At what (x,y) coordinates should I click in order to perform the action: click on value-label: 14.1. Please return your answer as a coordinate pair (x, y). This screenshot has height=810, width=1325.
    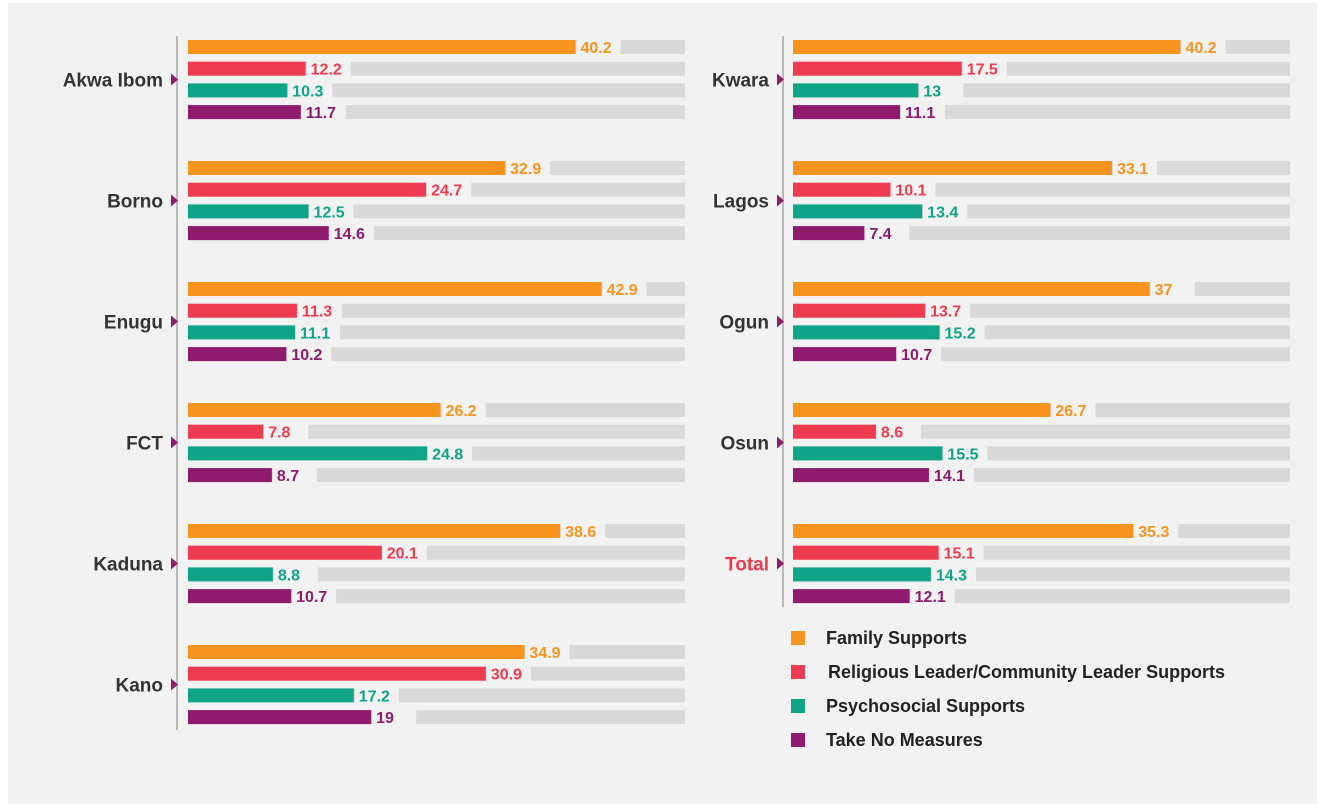
    Looking at the image, I should click on (949, 476).